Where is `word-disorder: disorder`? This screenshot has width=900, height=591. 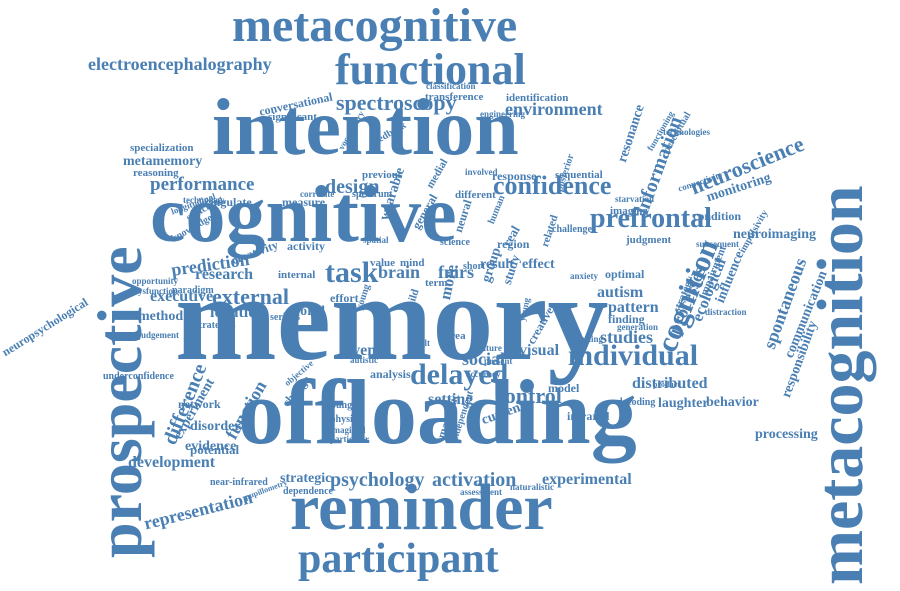 word-disorder: disorder is located at coordinates (215, 427).